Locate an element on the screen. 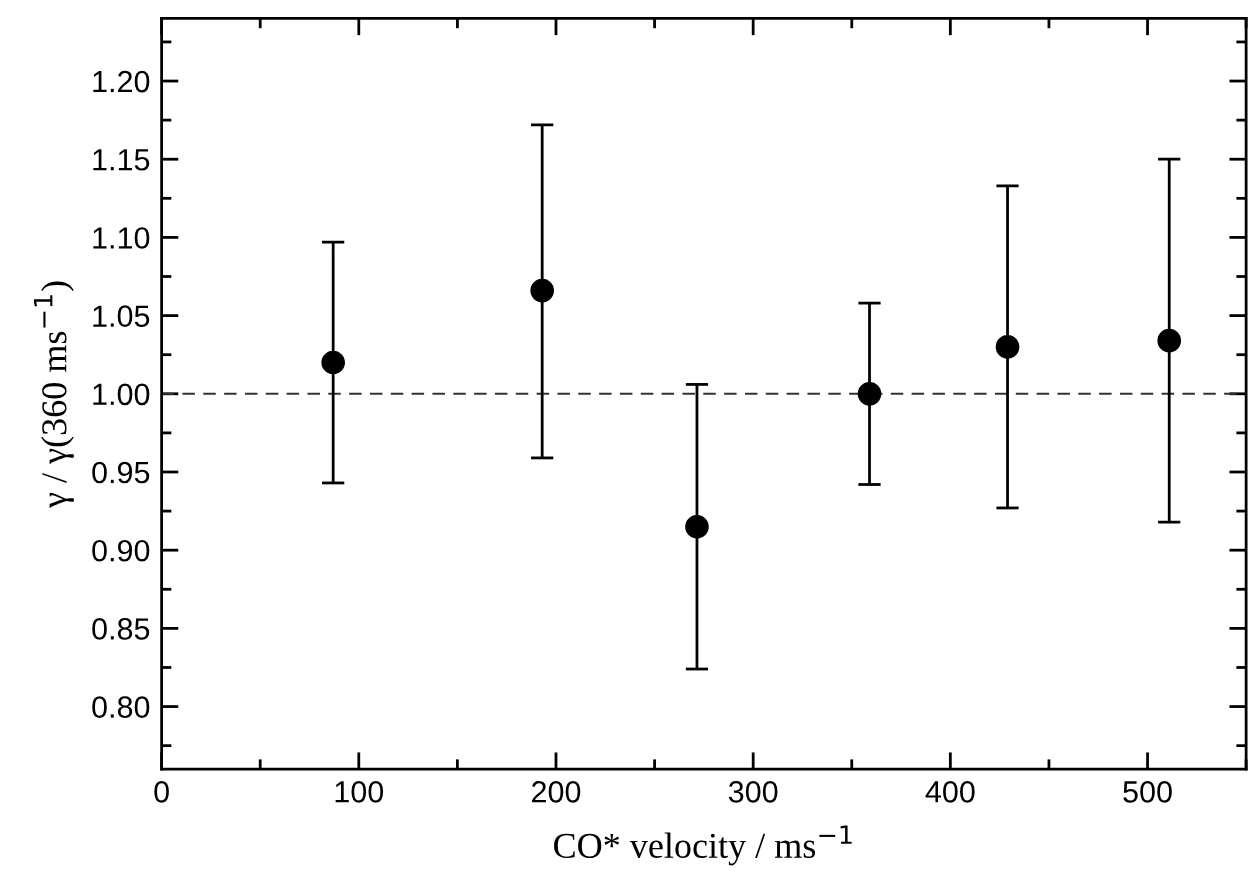 The height and width of the screenshot is (880, 1248). x-tick-label: 100 is located at coordinates (359, 792).